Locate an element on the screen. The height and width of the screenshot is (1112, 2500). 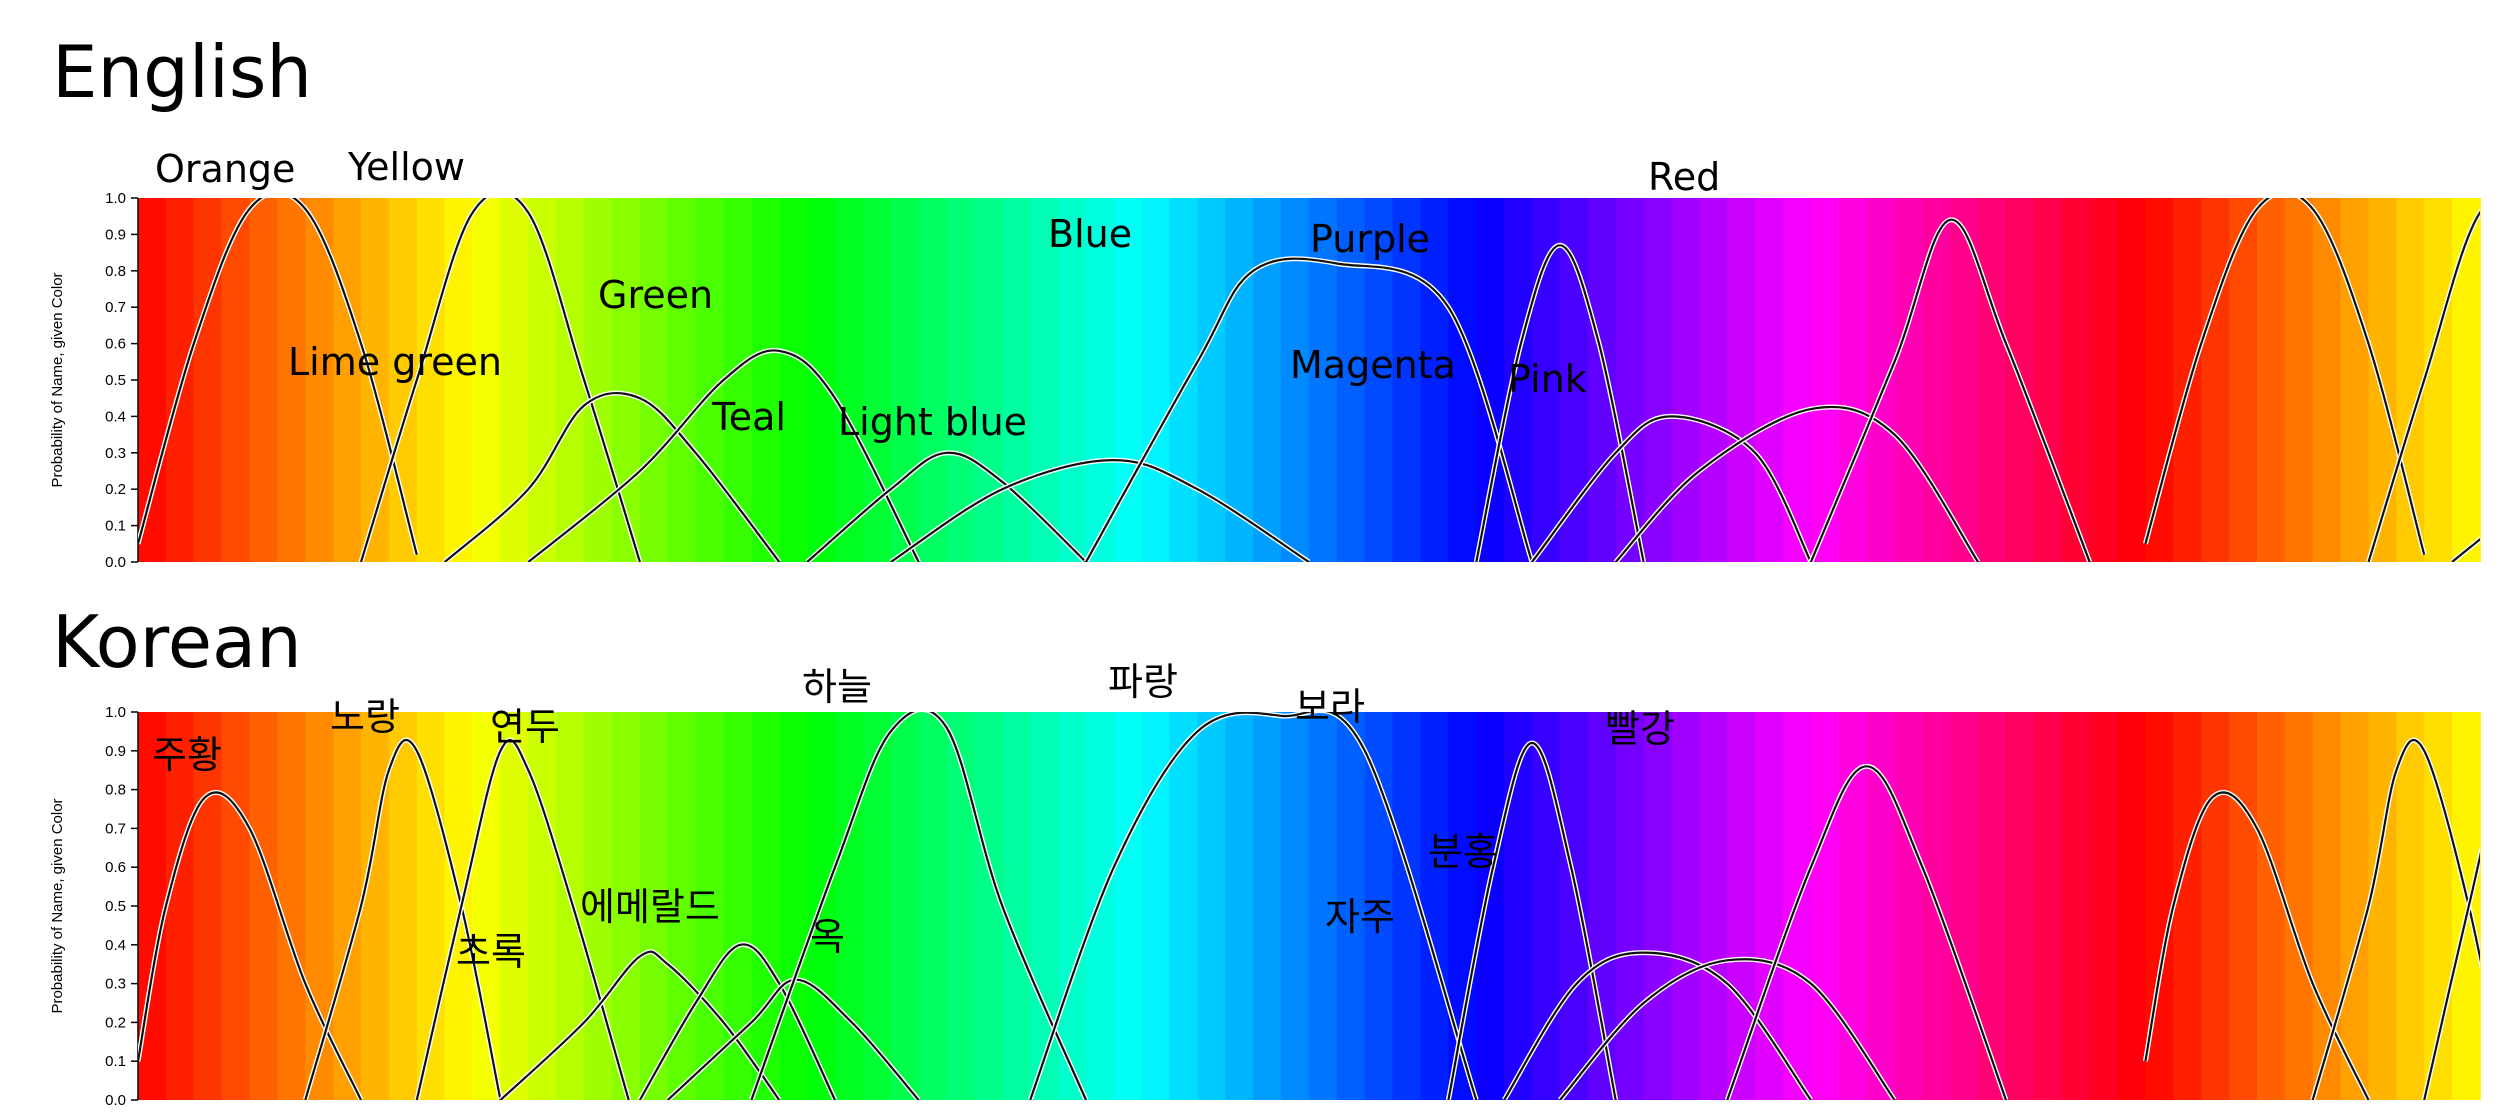
y-tick-label: 1.0 is located at coordinates (115, 712).